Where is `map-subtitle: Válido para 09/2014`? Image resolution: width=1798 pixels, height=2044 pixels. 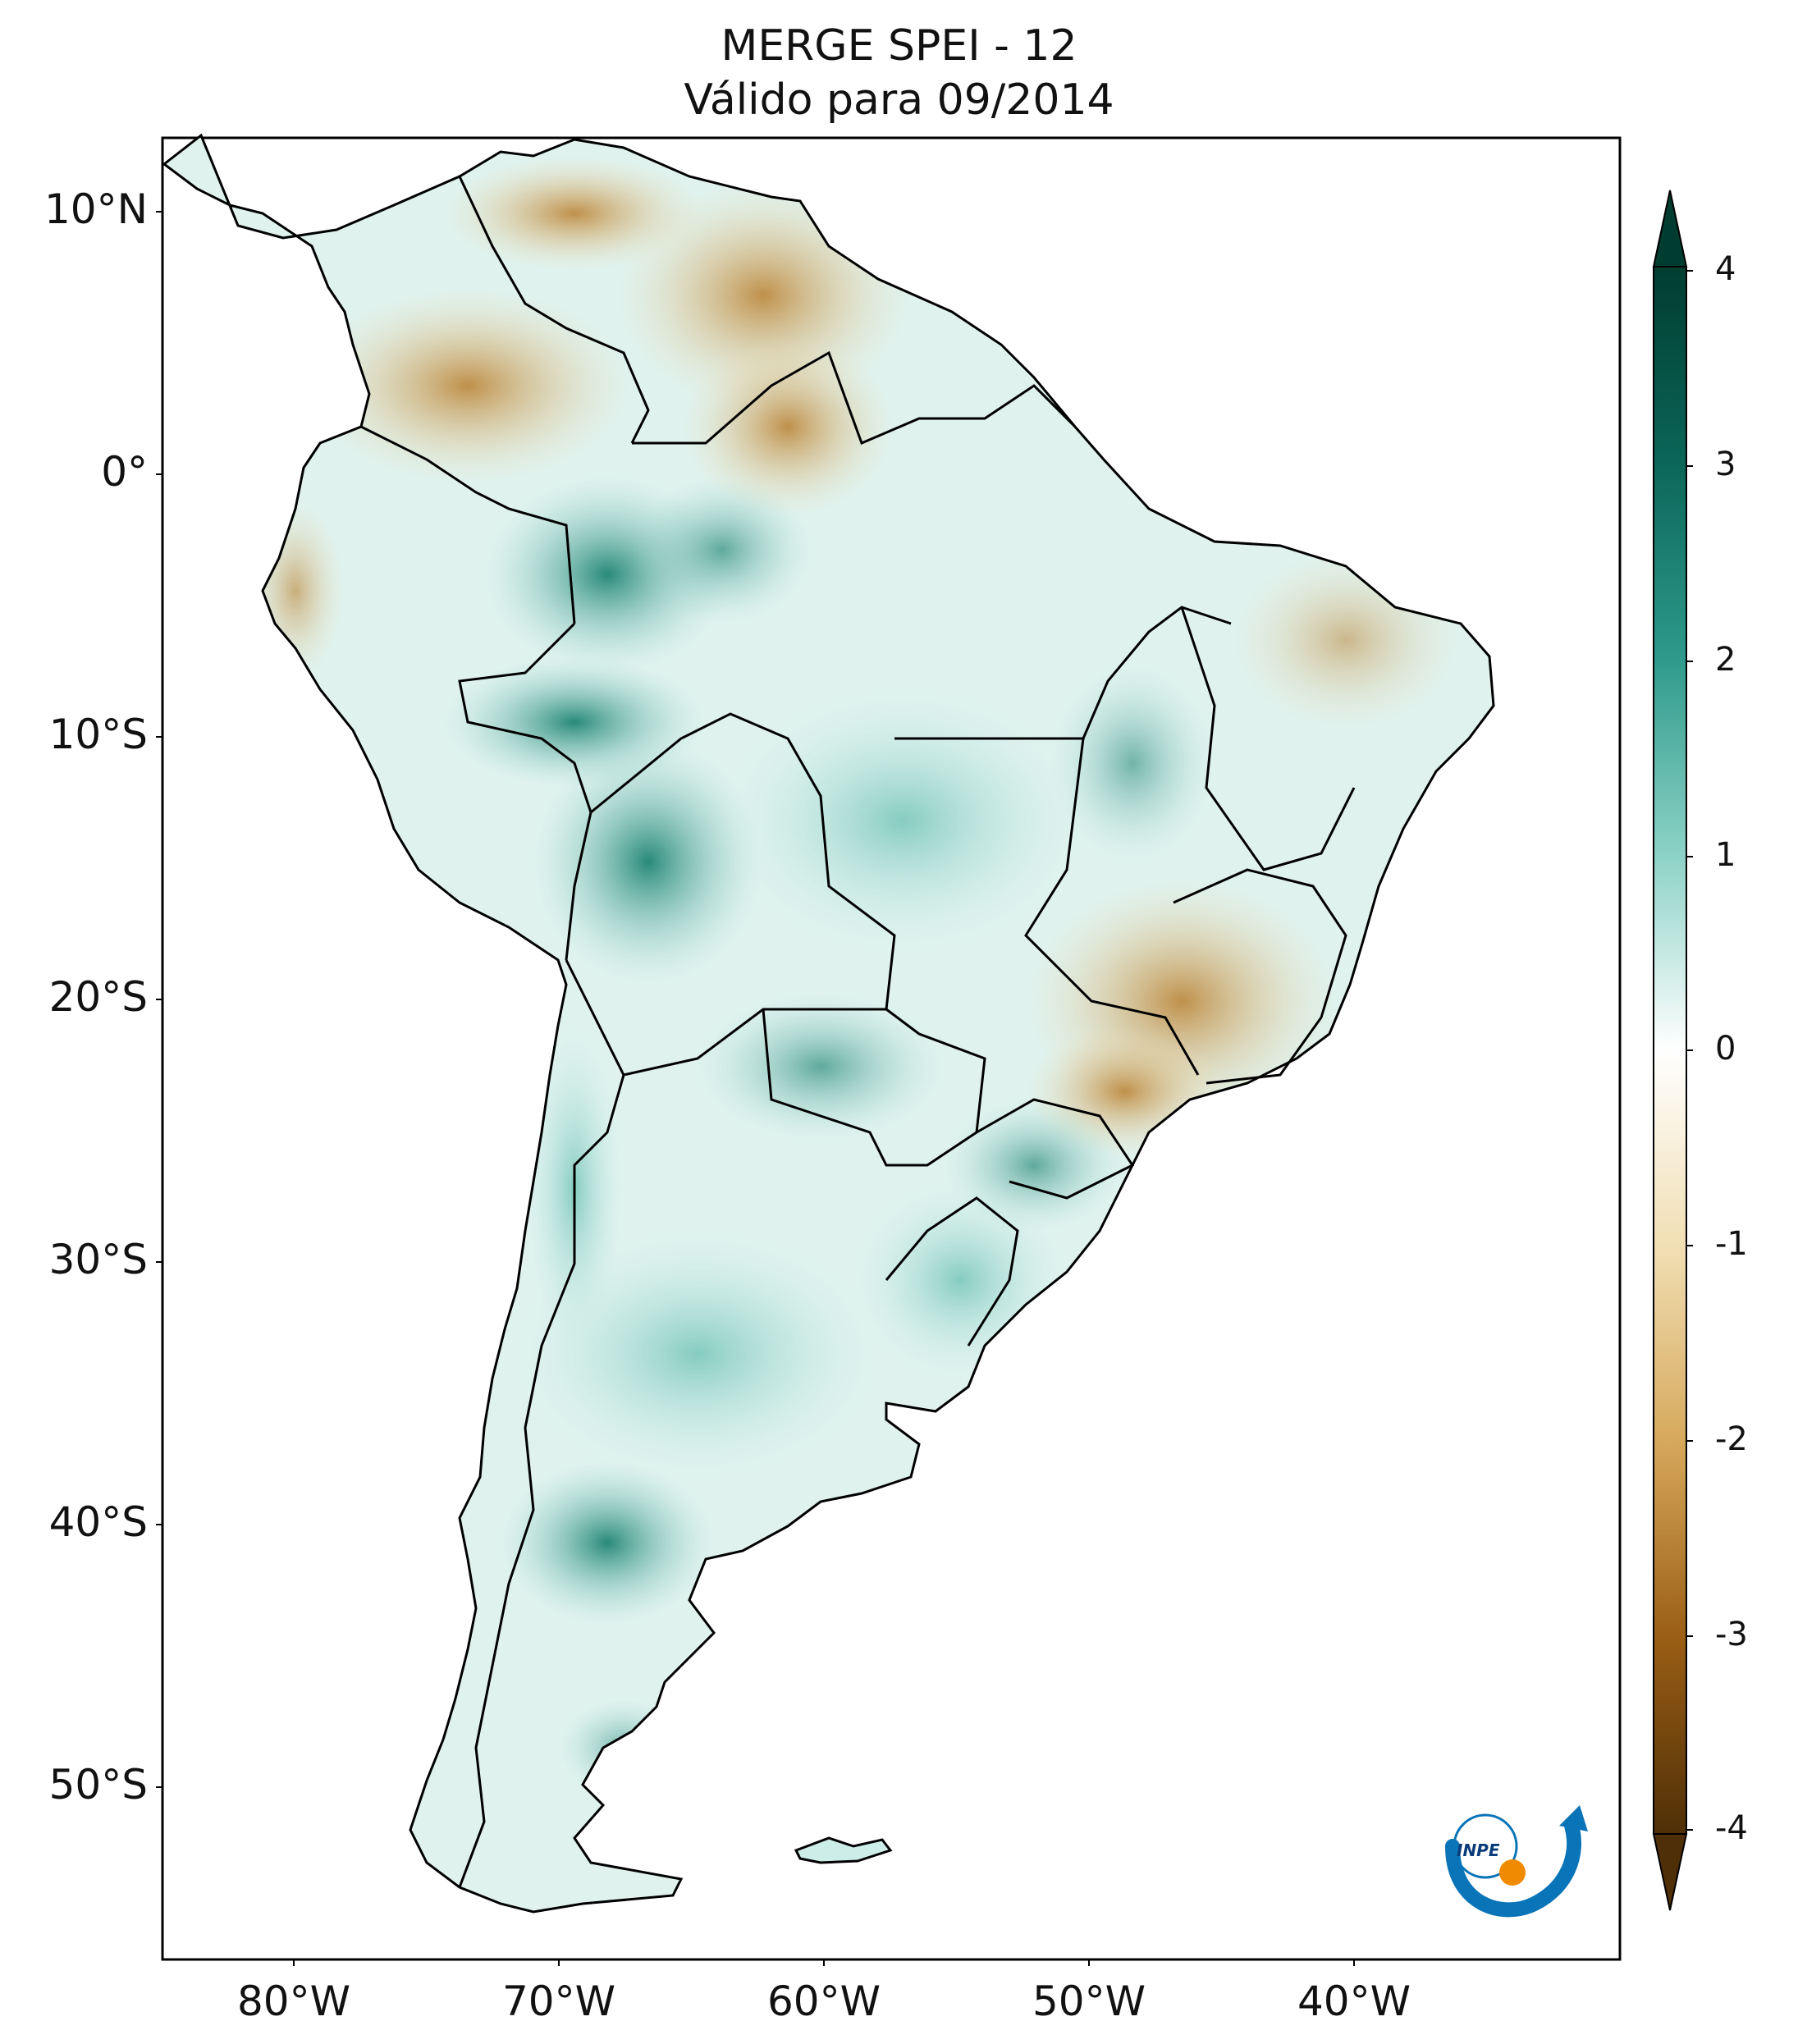 map-subtitle: Válido para 09/2014 is located at coordinates (899, 100).